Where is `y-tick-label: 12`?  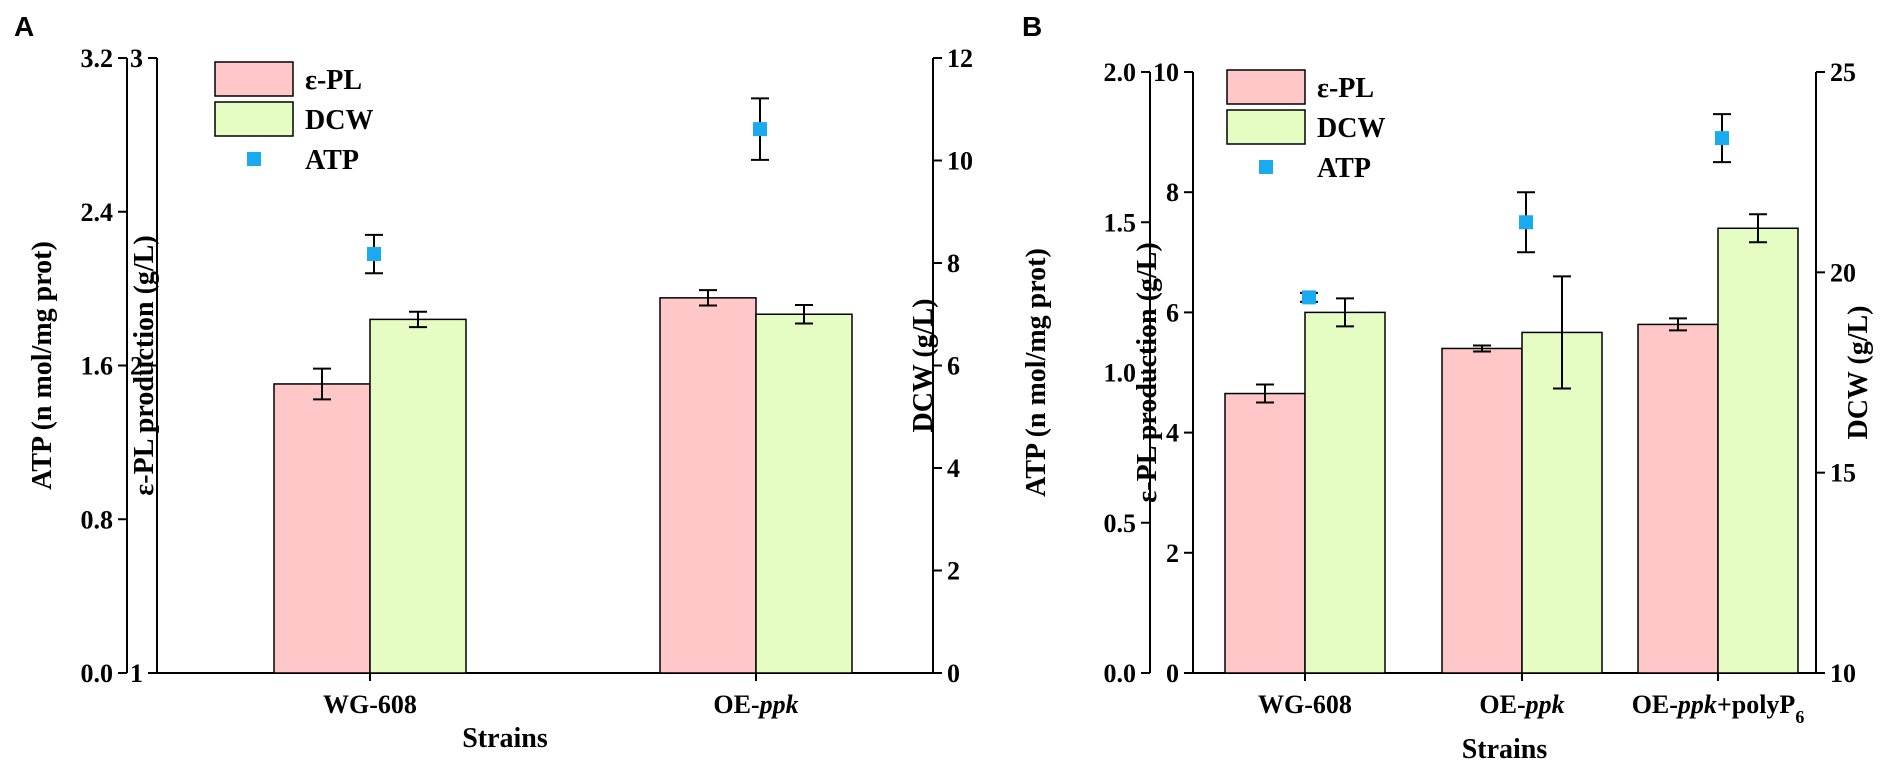 y-tick-label: 12 is located at coordinates (960, 58).